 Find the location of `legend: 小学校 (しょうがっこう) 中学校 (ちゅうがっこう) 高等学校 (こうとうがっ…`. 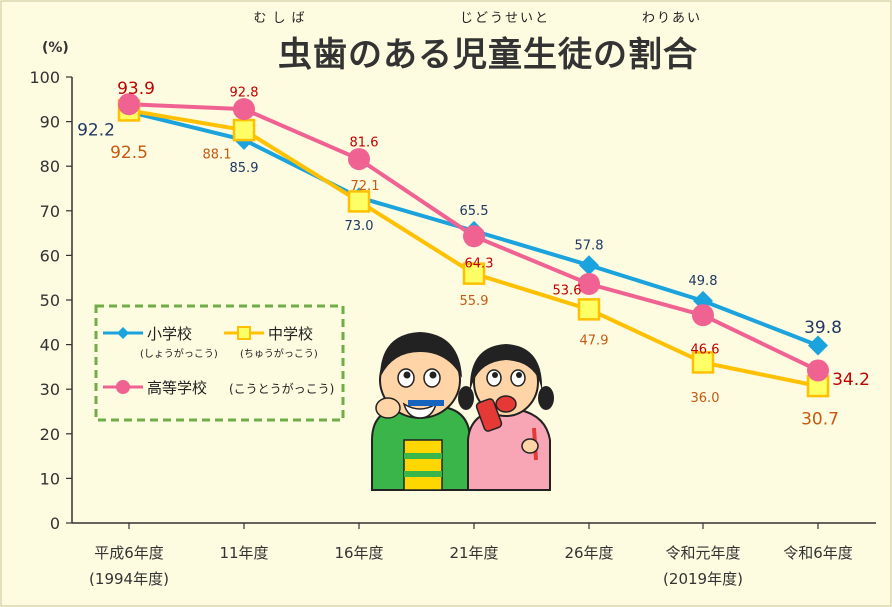

legend: 小学校 (しょうがっこう) 中学校 (ちゅうがっこう) 高等学校 (こうとうがっ… is located at coordinates (219, 363).